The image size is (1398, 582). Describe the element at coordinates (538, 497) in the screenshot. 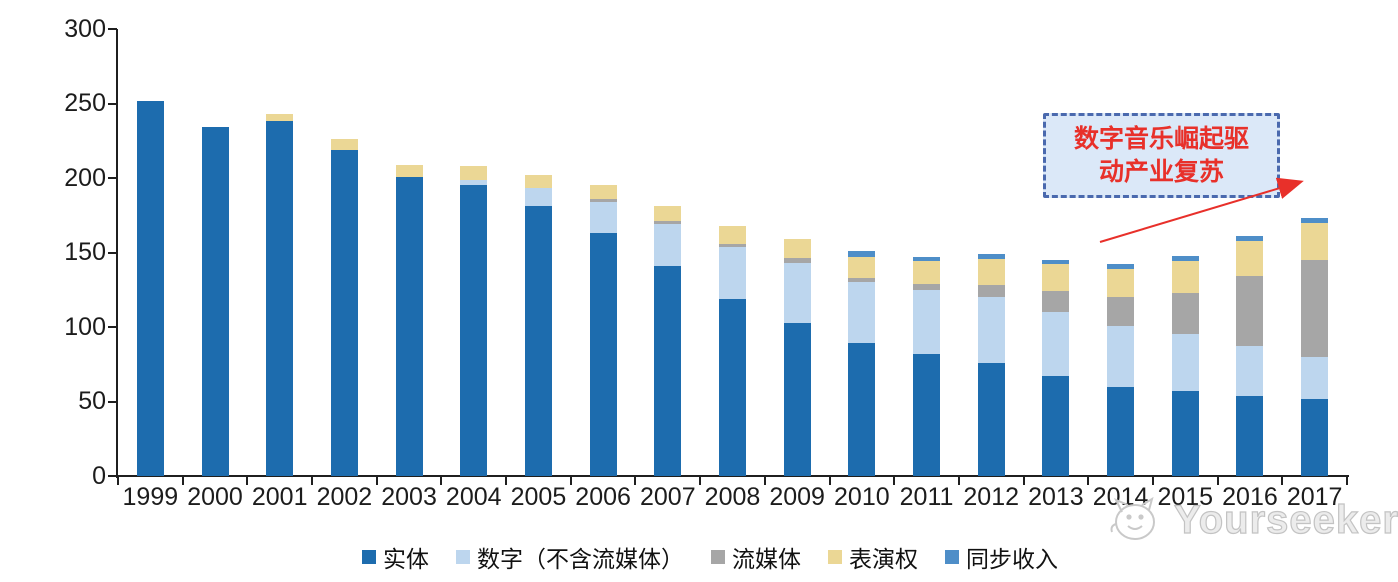

I see `x-axis-label: 2005` at that location.